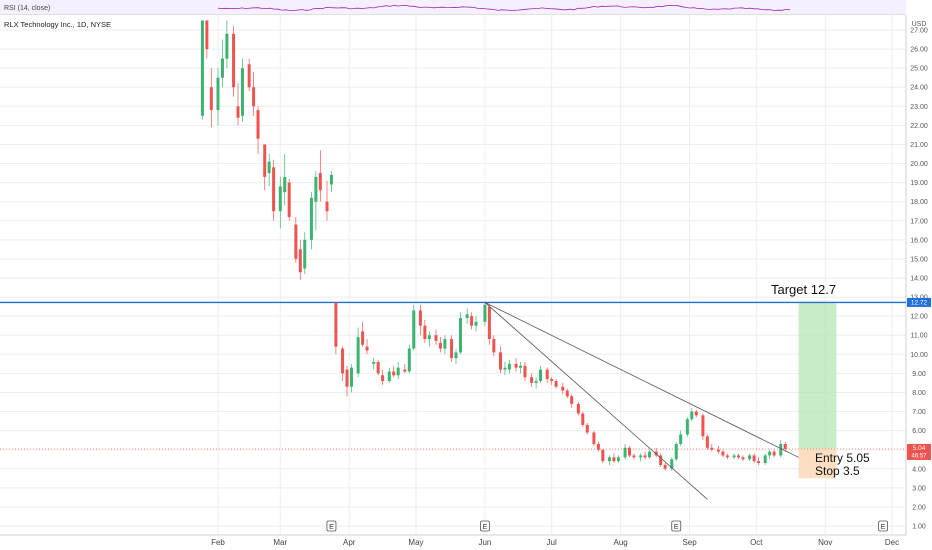 The height and width of the screenshot is (550, 932). I want to click on price-tick-label: 27.00, so click(919, 31).